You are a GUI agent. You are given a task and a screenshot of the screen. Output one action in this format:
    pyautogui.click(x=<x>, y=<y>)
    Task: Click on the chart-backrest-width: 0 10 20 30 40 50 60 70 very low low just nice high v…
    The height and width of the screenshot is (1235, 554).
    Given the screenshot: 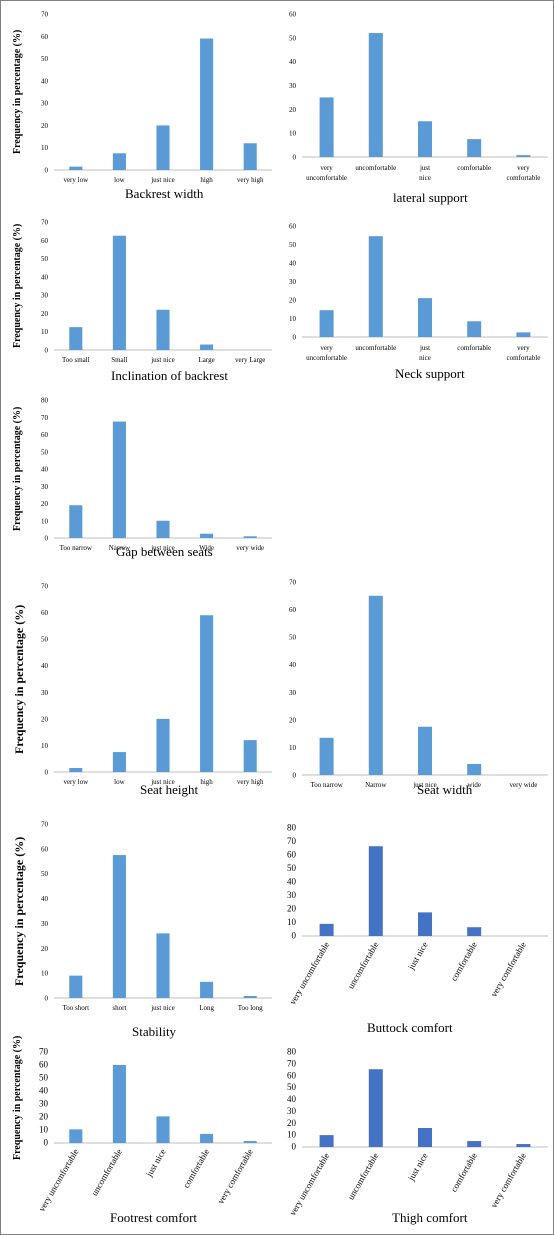 What is the action you would take?
    pyautogui.click(x=138, y=104)
    